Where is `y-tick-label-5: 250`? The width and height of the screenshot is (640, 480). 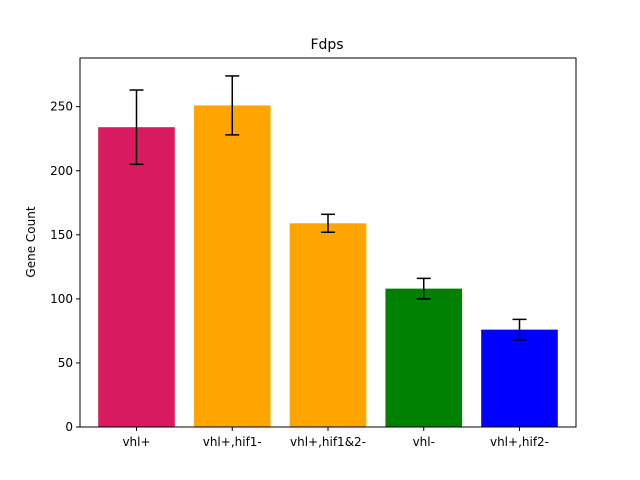
y-tick-label-5: 250 is located at coordinates (61, 107).